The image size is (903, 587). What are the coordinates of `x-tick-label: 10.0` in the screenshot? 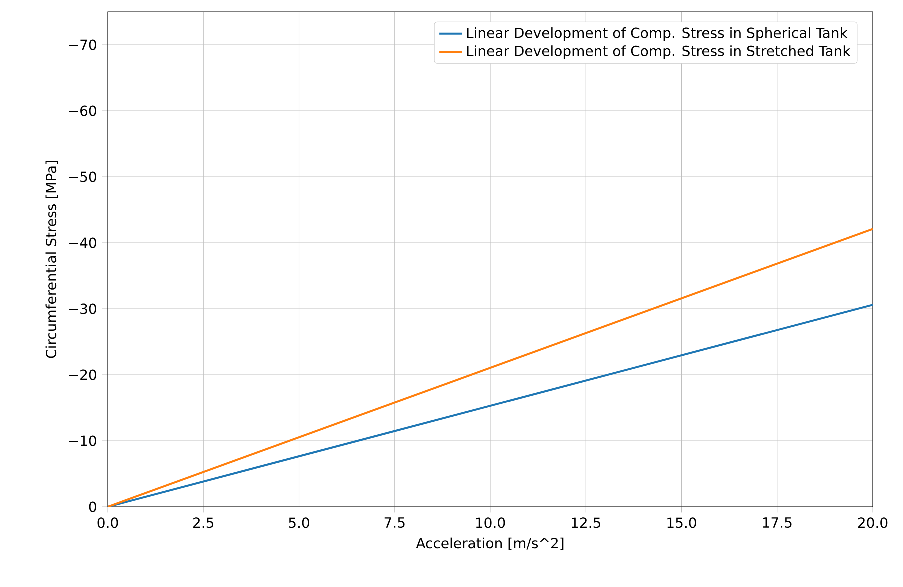 It's located at (491, 523).